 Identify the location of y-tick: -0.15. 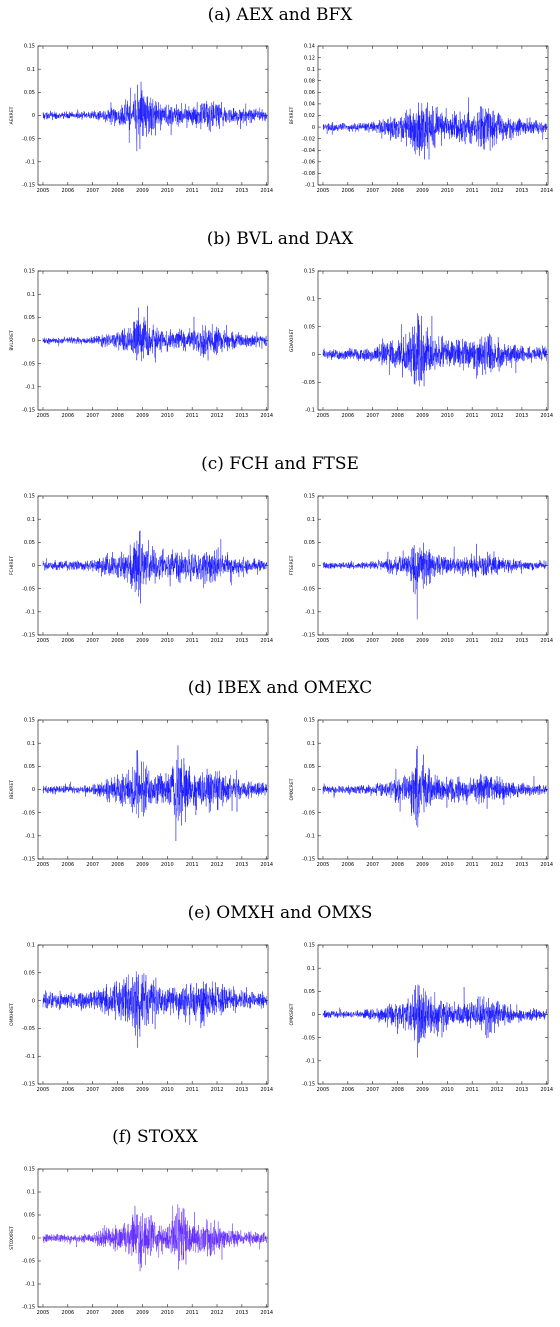
(425, 636).